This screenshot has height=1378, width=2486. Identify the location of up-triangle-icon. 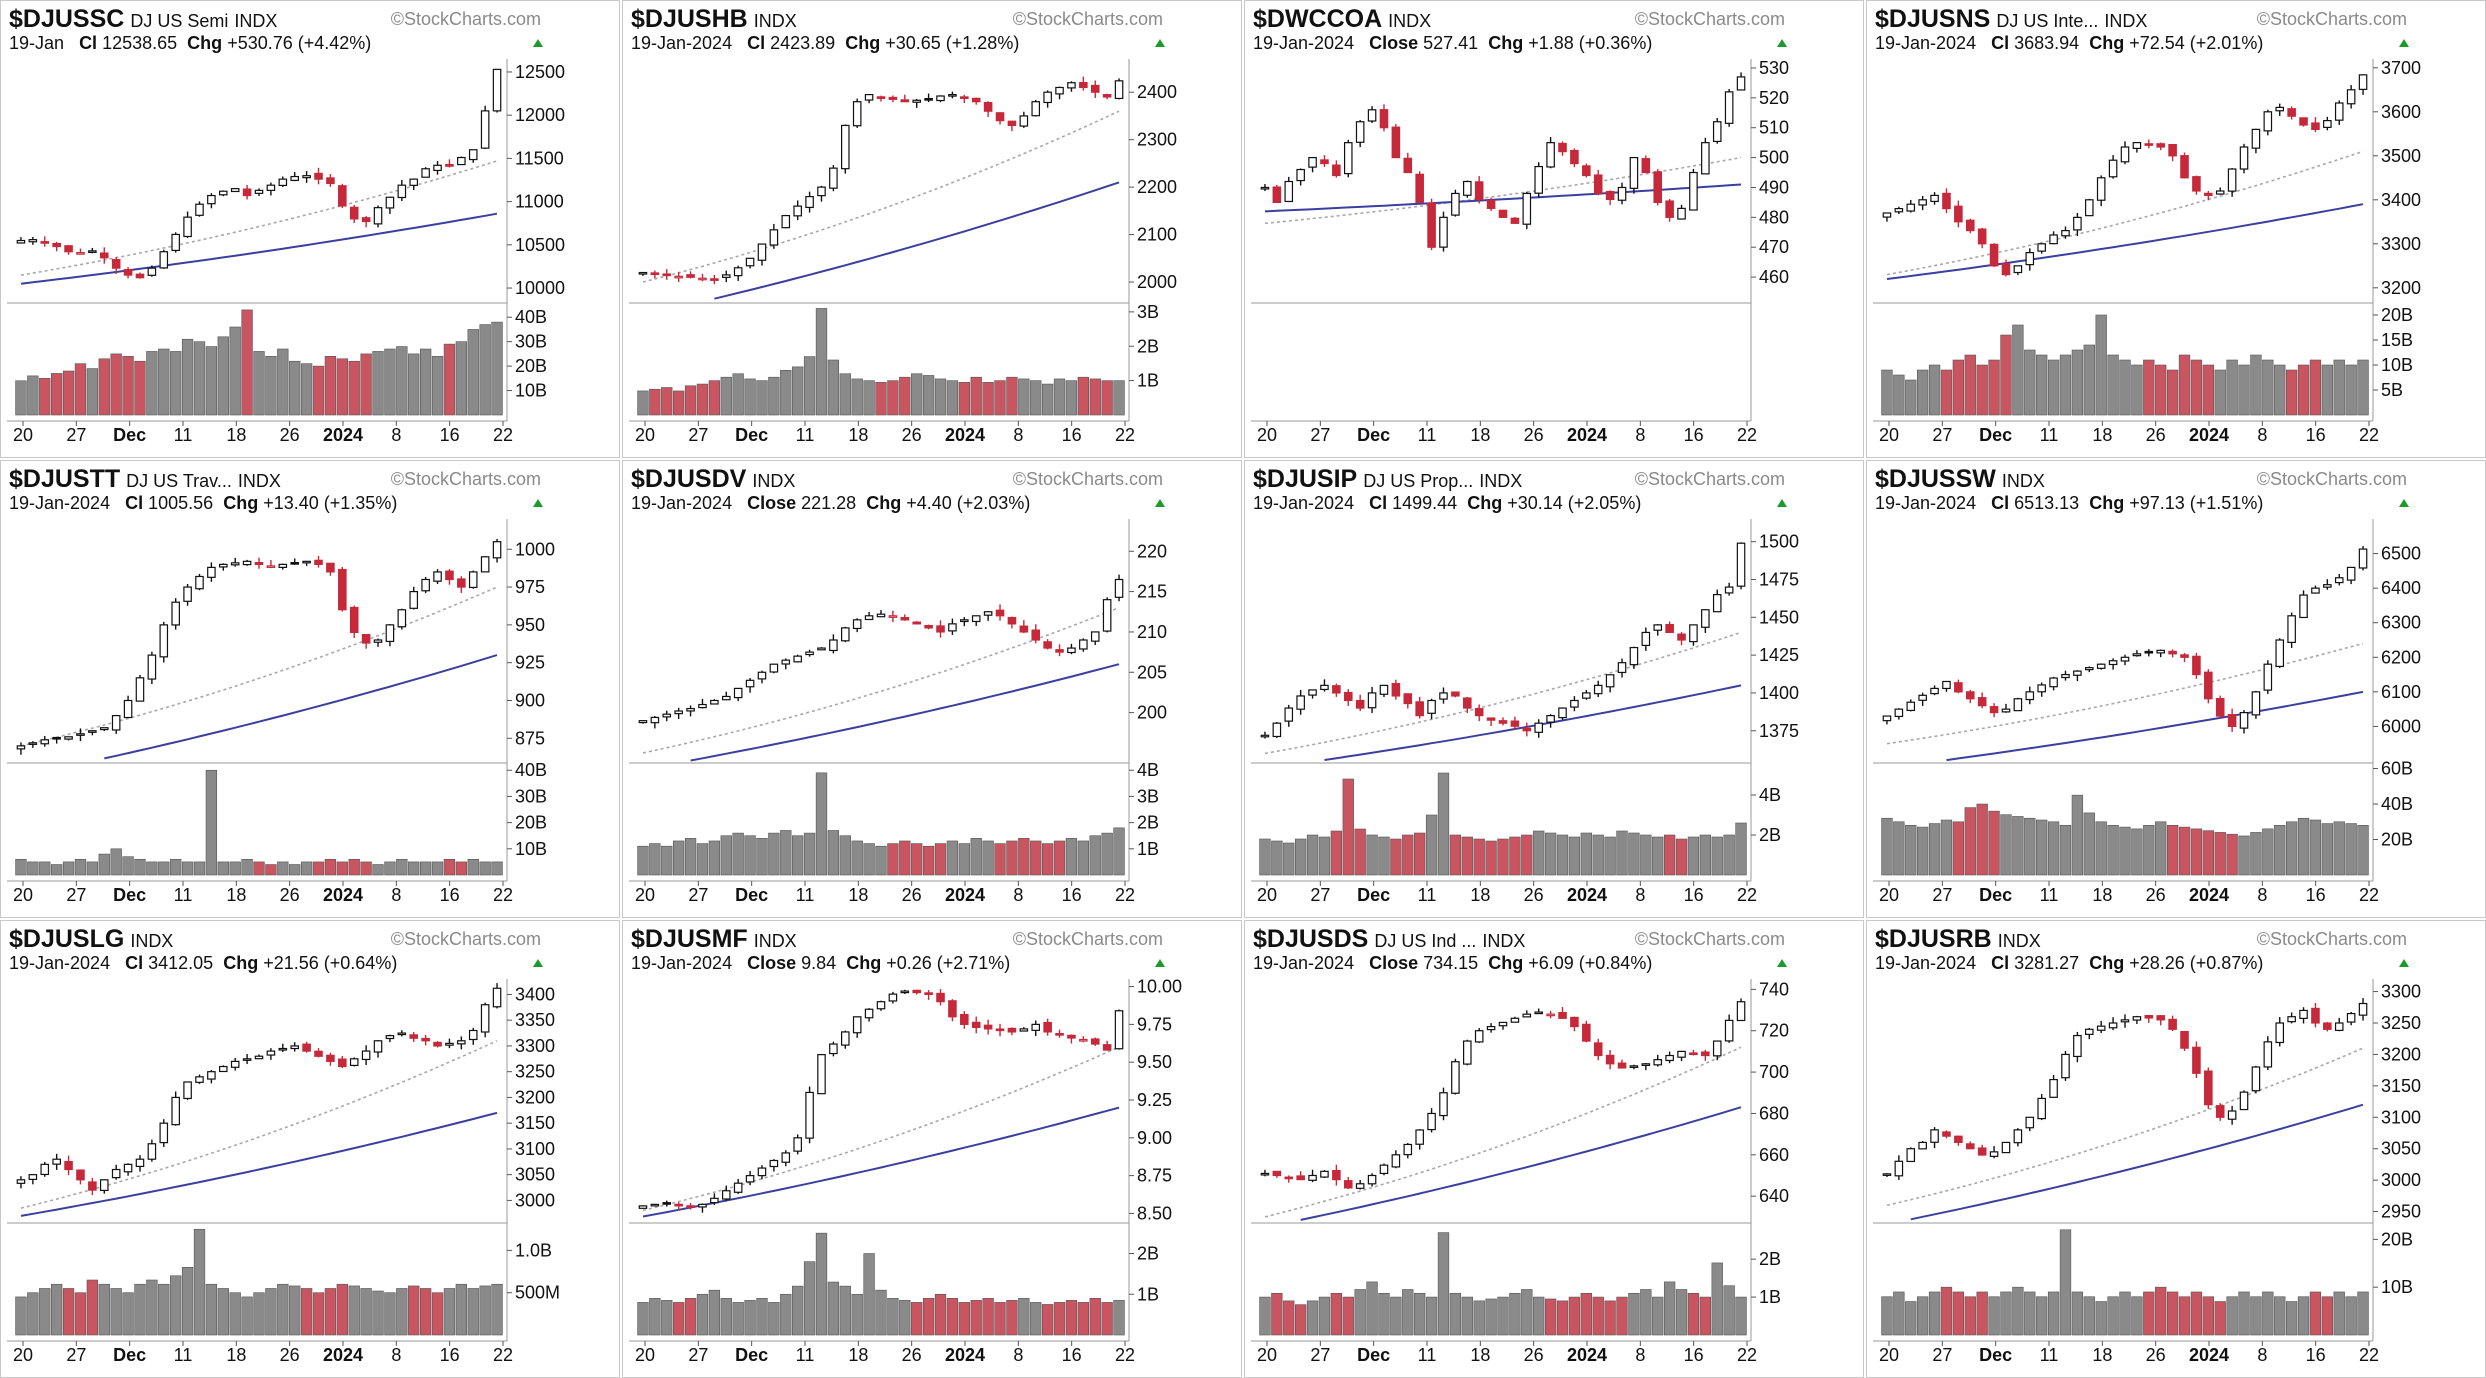
(538, 43).